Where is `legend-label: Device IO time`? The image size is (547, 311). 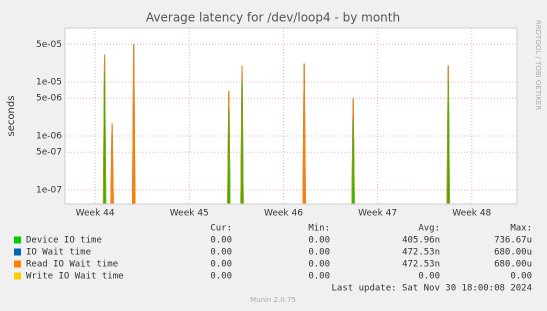
legend-label: Device IO time is located at coordinates (64, 241).